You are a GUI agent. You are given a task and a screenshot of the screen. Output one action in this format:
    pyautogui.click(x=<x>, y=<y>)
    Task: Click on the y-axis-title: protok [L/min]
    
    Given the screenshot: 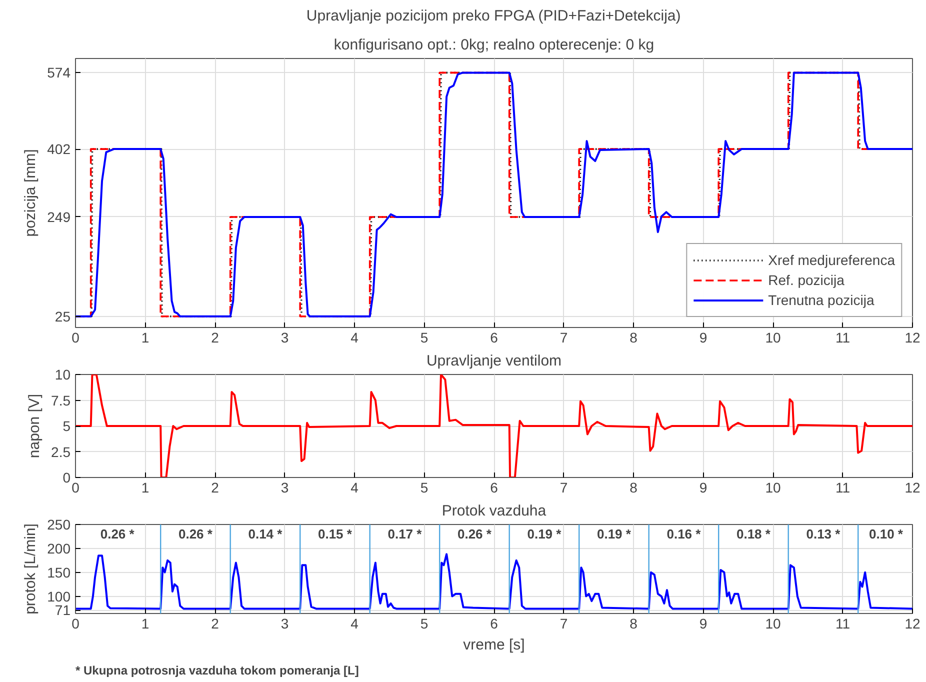 What is the action you would take?
    pyautogui.click(x=31, y=569)
    